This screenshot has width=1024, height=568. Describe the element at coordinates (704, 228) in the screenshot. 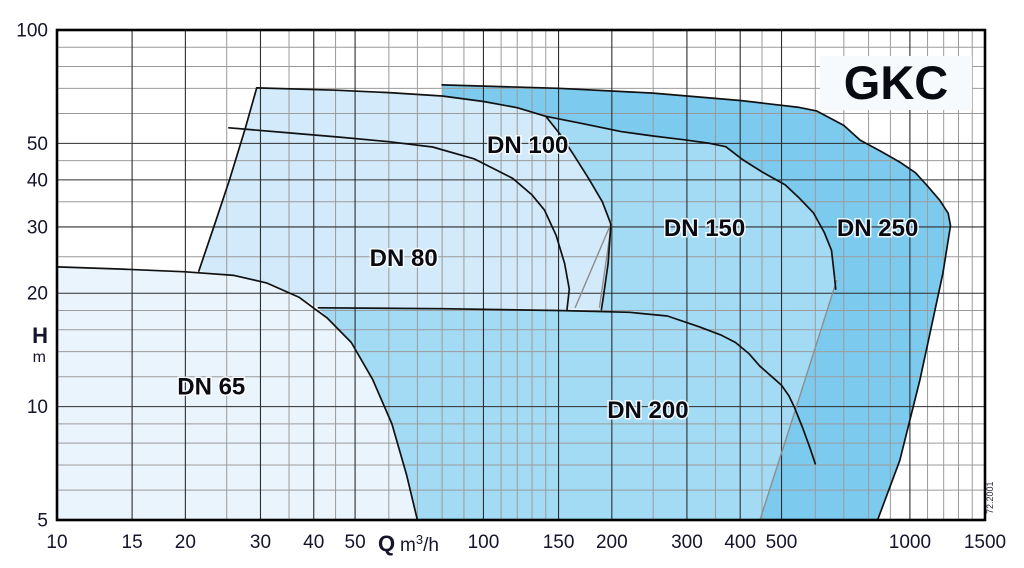

I see `region-label-dn-150: DN 150` at that location.